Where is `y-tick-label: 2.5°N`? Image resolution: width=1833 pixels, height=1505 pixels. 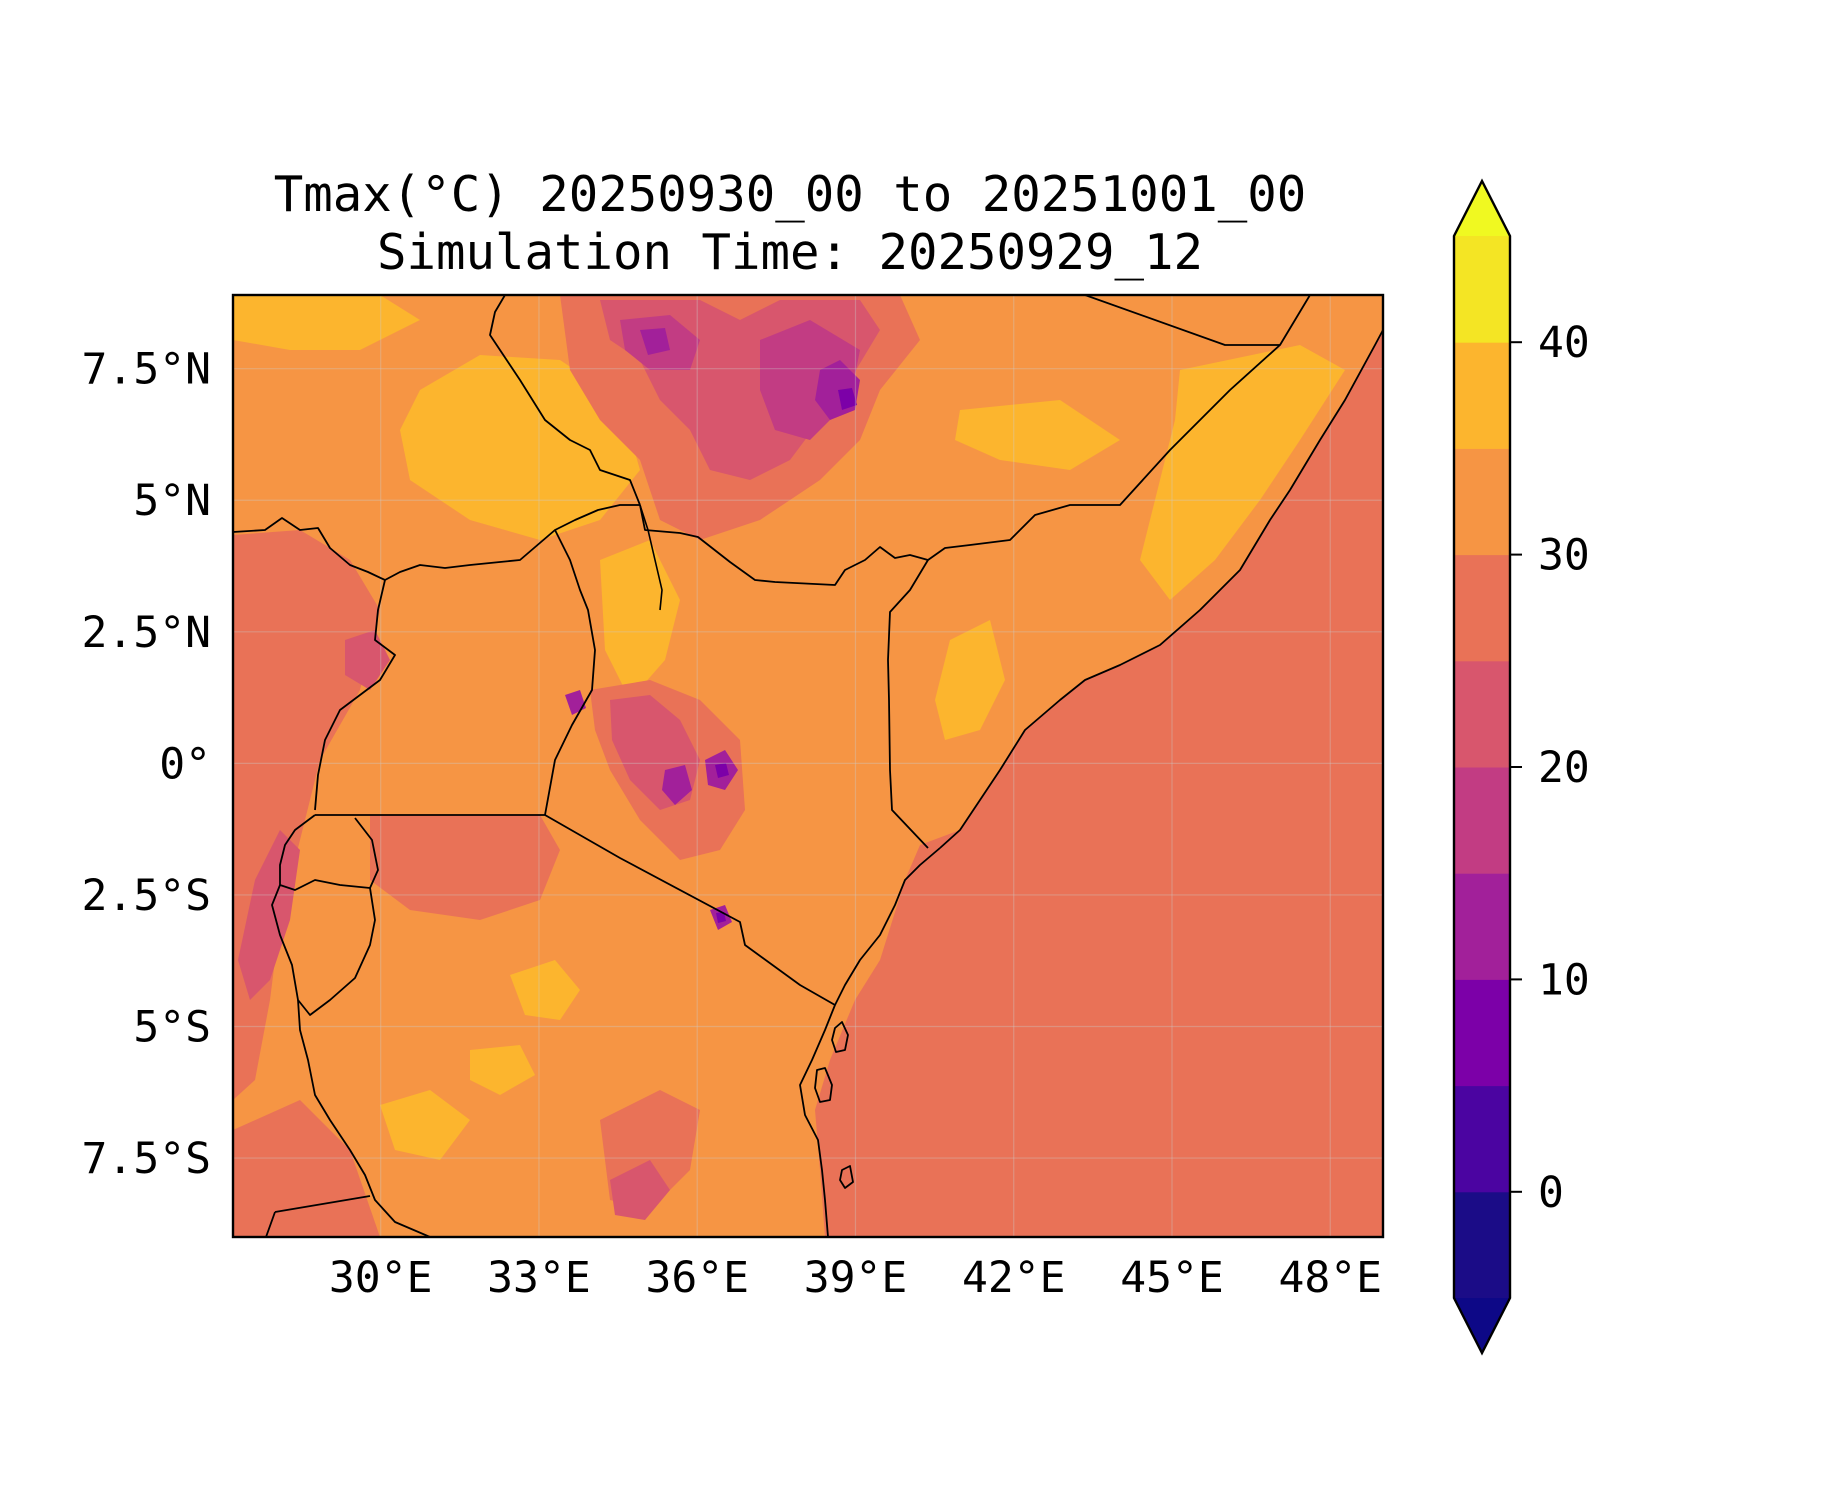
y-tick-label: 2.5°N is located at coordinates (146, 633).